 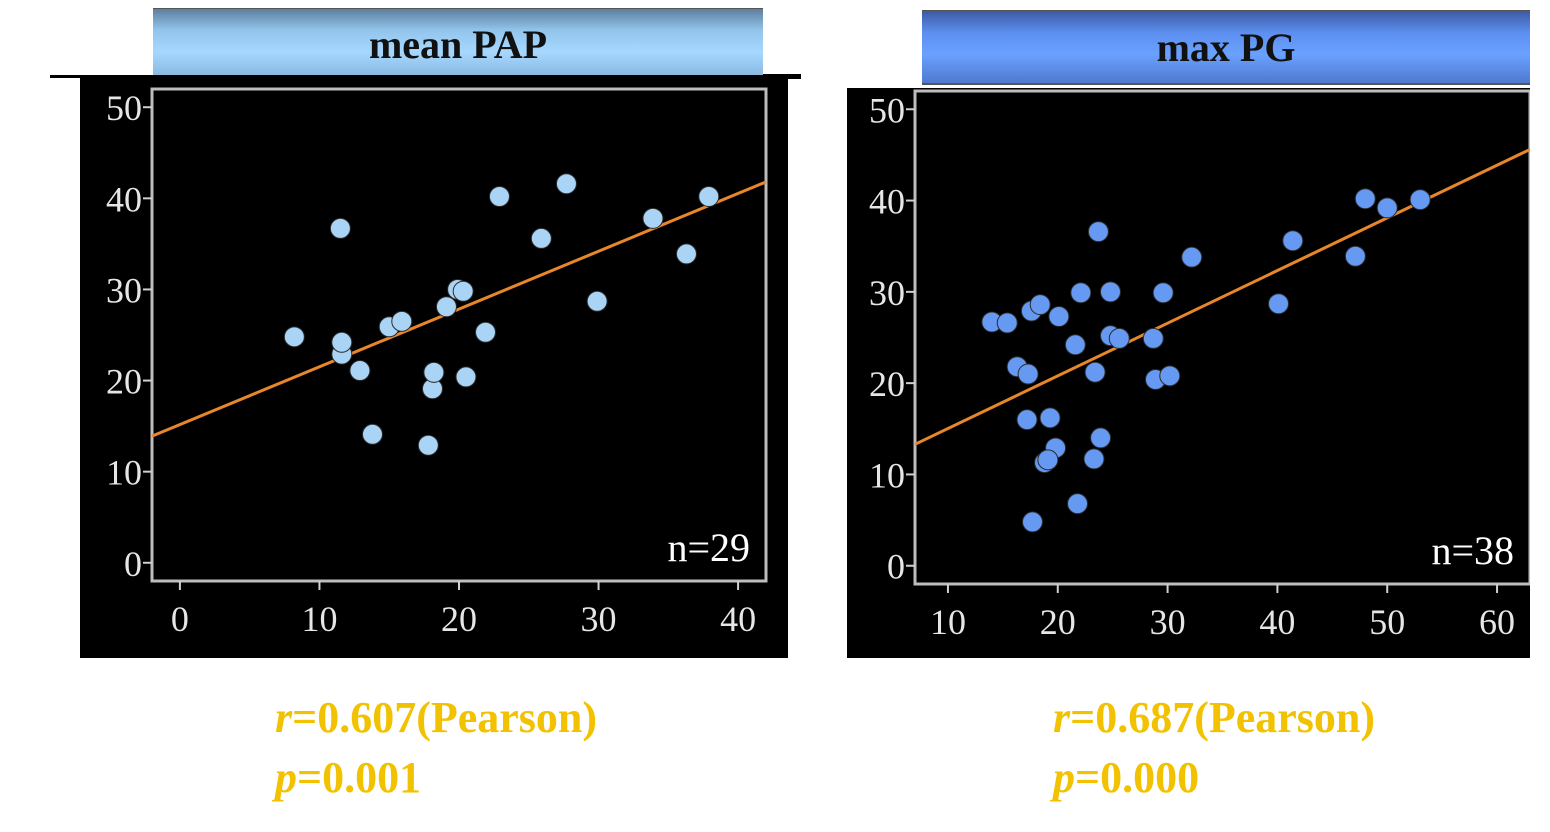 I want to click on panel-title-mean-pap: mean PAP, so click(x=458, y=45).